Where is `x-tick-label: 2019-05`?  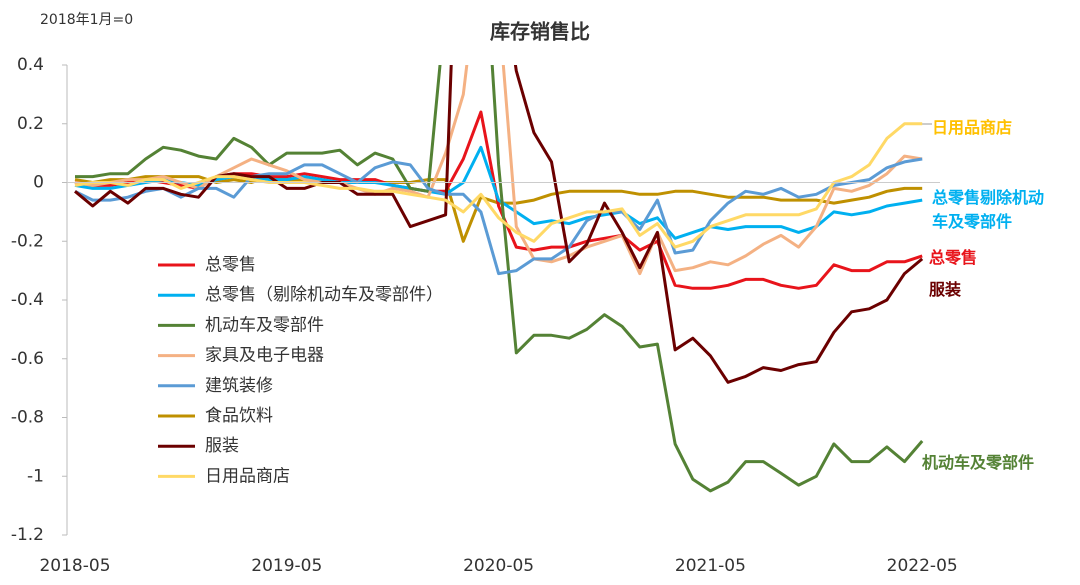
x-tick-label: 2019-05 is located at coordinates (286, 566).